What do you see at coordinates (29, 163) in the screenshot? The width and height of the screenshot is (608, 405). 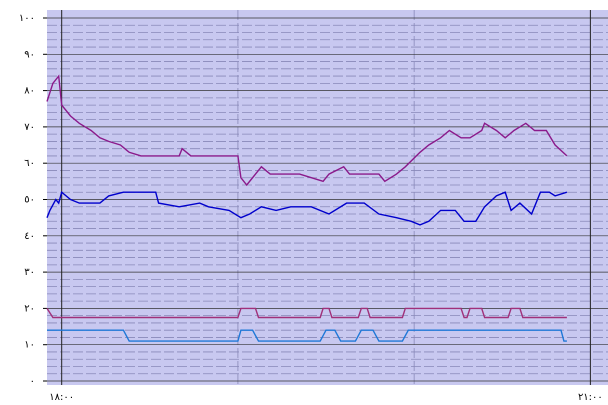 I see `y-tick-label: ٦٠` at bounding box center [29, 163].